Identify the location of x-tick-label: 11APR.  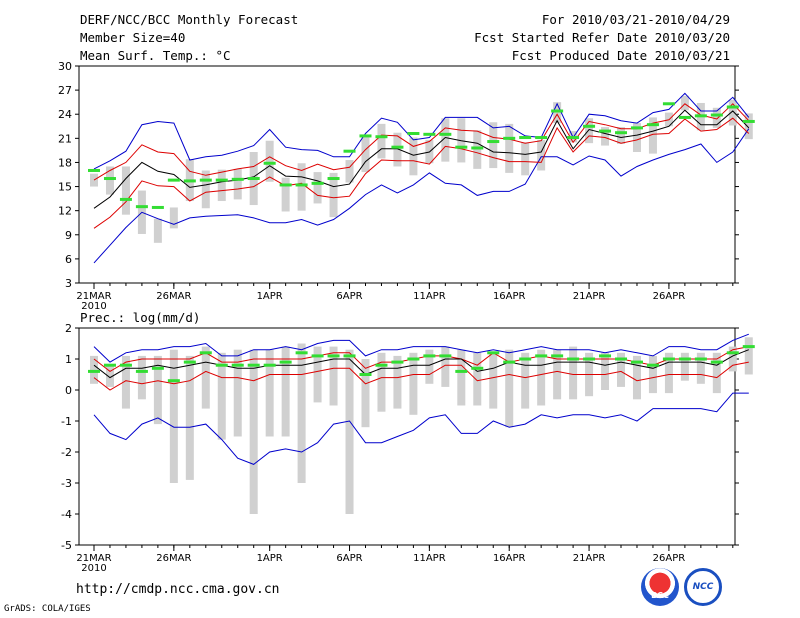
(429, 296).